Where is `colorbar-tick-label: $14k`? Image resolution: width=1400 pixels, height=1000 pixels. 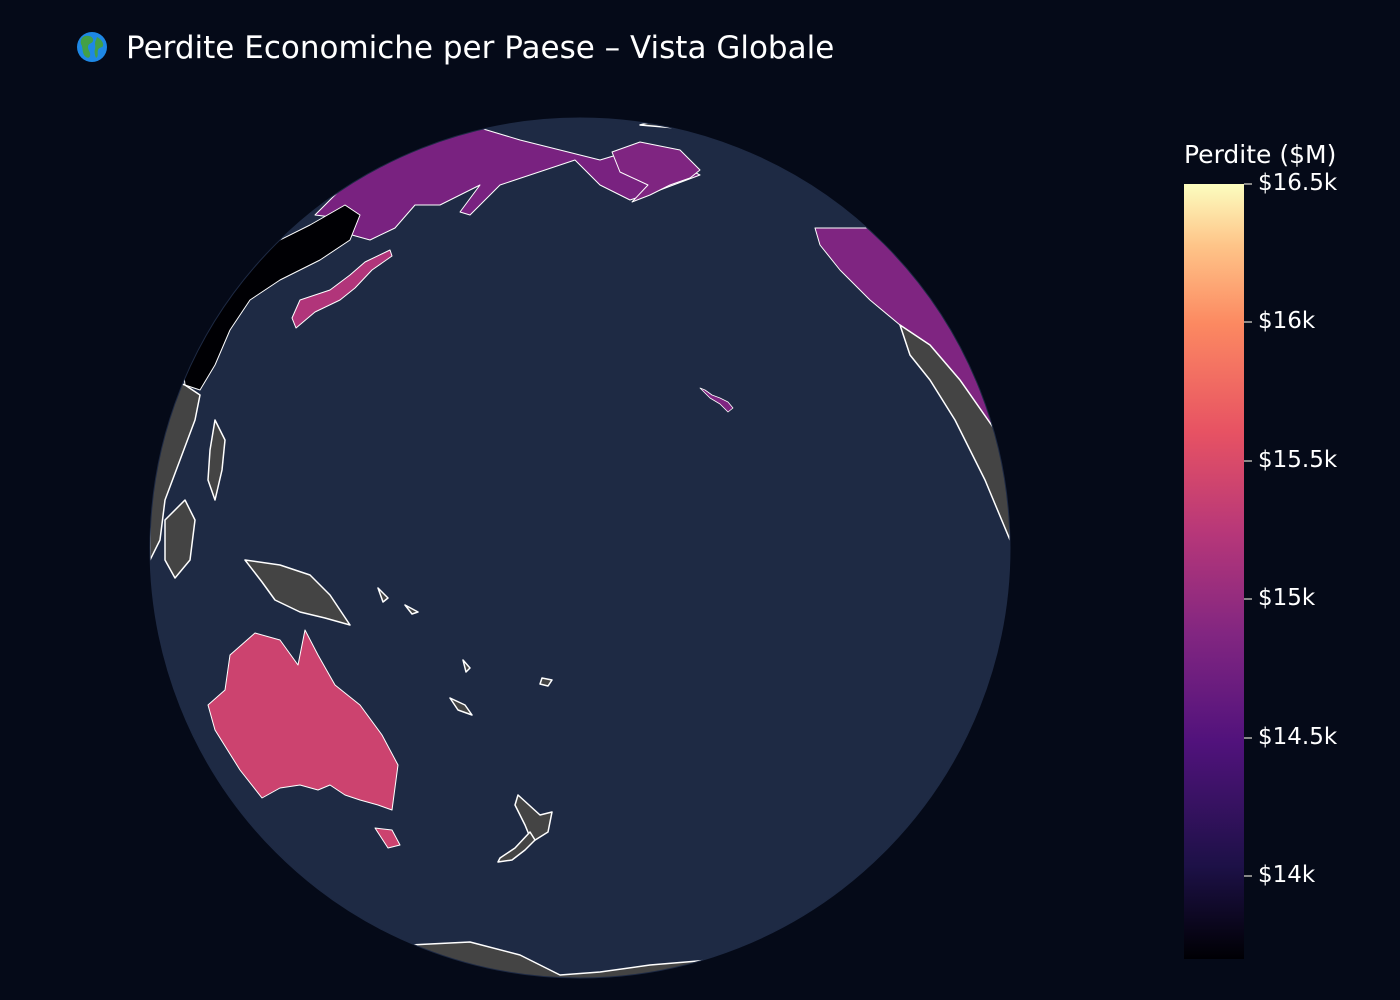
colorbar-tick-label: $14k is located at coordinates (1287, 874).